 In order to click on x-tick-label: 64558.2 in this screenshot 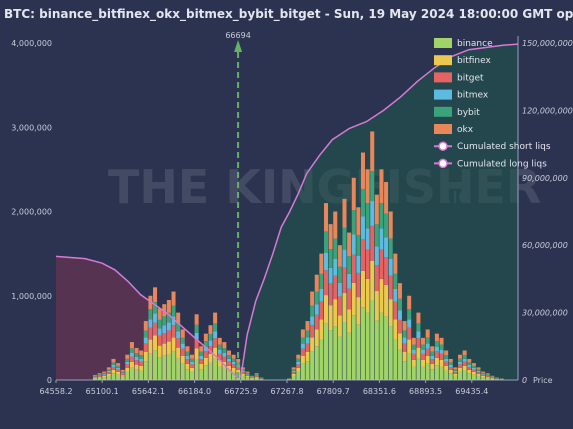, I will do `click(55, 391)`.